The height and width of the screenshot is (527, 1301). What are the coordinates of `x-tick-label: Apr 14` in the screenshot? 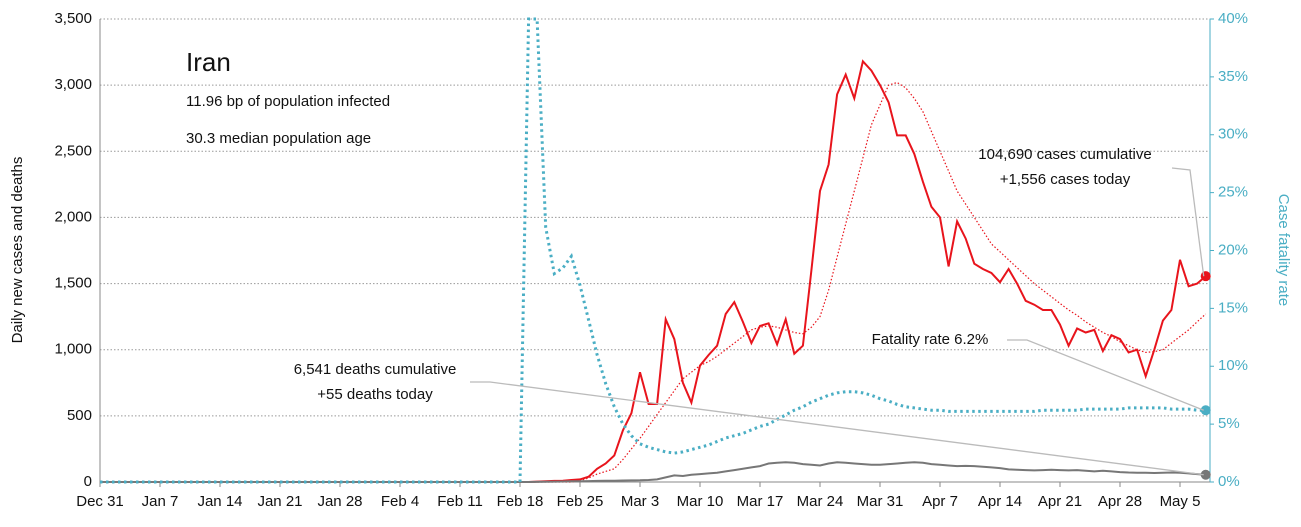 It's located at (1000, 501).